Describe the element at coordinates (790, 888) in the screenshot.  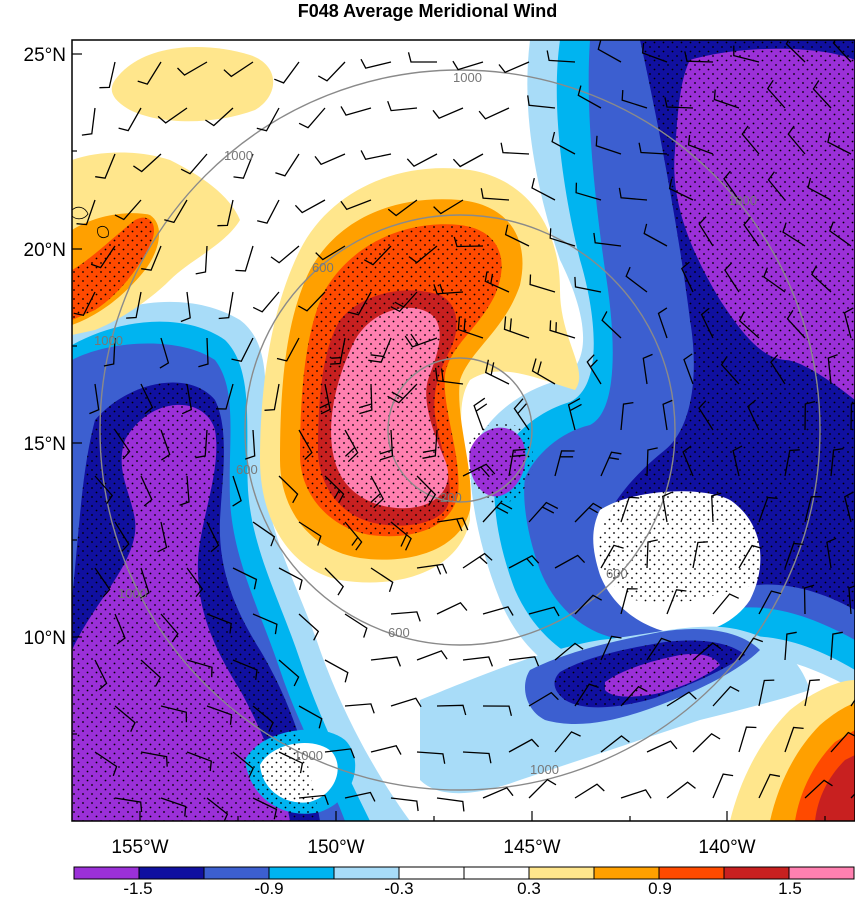
I see `colorbar-label: 1.5` at that location.